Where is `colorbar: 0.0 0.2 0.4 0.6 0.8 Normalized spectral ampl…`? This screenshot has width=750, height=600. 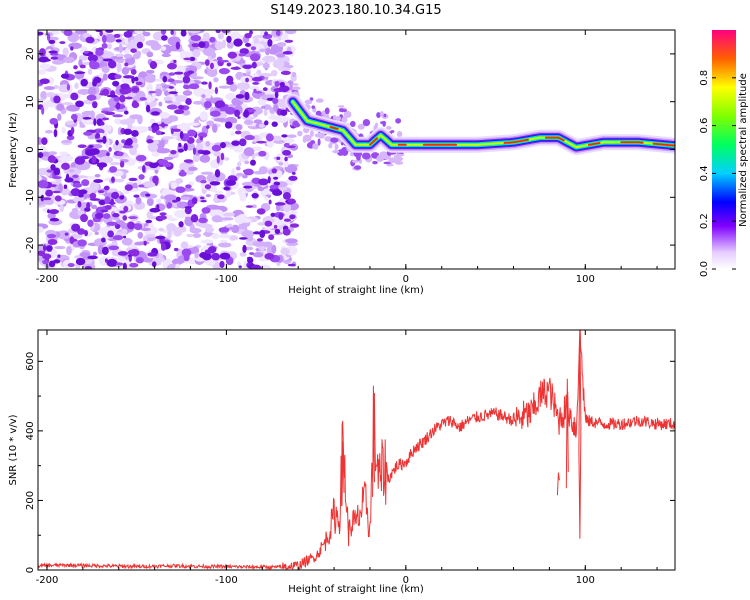
colorbar: 0.0 0.2 0.4 0.6 0.8 Normalized spectral ampl… is located at coordinates (724, 153).